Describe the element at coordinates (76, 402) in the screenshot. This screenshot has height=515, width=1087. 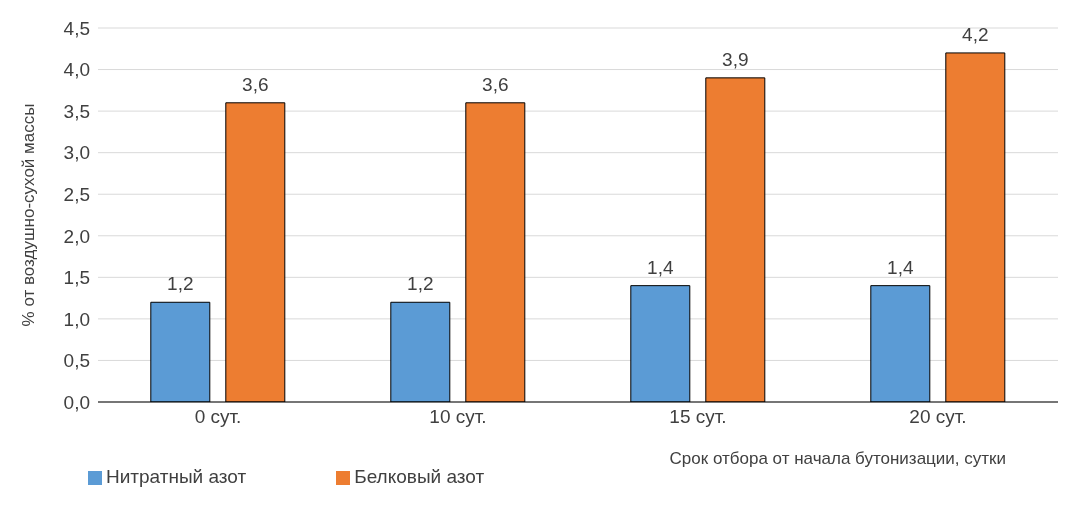
I see `y-tick-label: 0,0` at that location.